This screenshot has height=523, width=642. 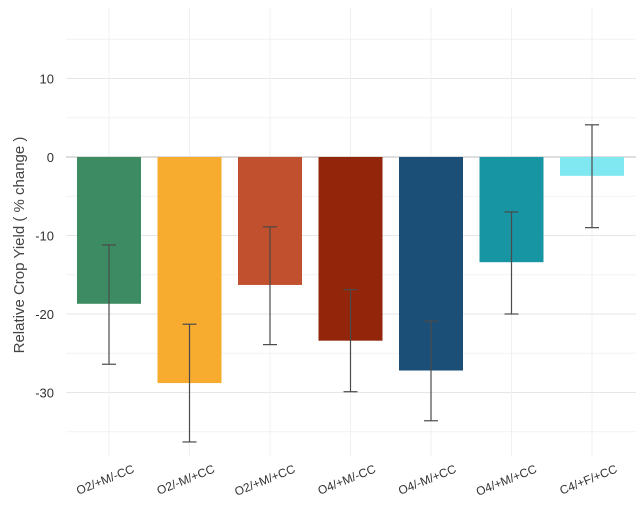 I want to click on category-label: O4/+M/+CC, so click(x=506, y=480).